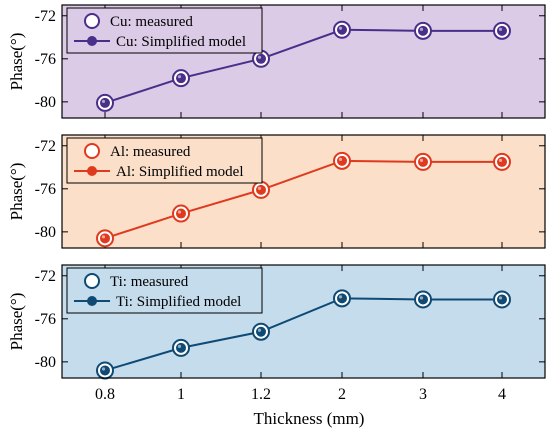  What do you see at coordinates (180, 172) in the screenshot?
I see `legend-label: Al: Simplified model` at bounding box center [180, 172].